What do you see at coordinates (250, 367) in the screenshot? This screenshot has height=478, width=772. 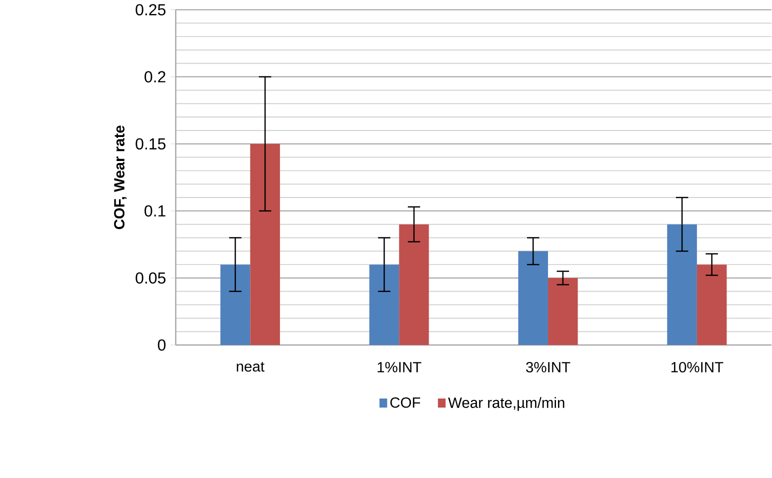 I see `x-tick-label: neat` at bounding box center [250, 367].